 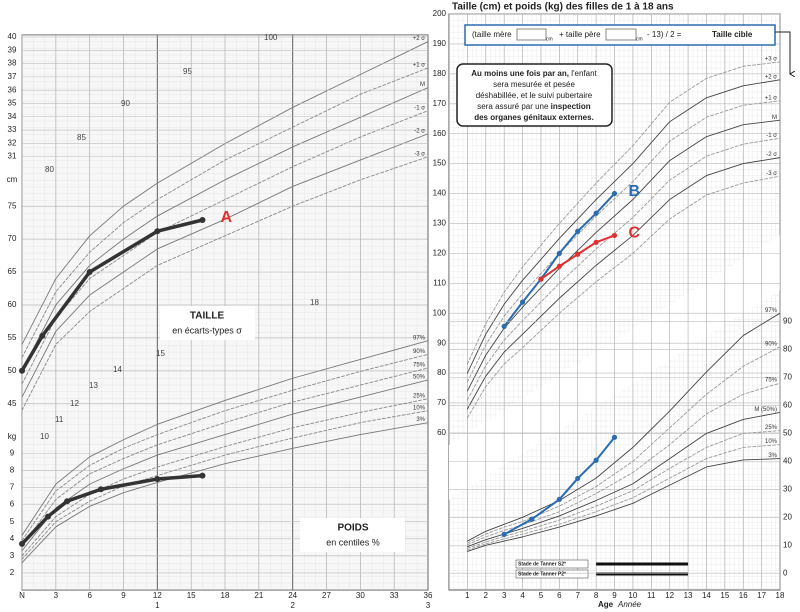 What do you see at coordinates (225, 595) in the screenshot?
I see `x-tick-label: 18` at bounding box center [225, 595].